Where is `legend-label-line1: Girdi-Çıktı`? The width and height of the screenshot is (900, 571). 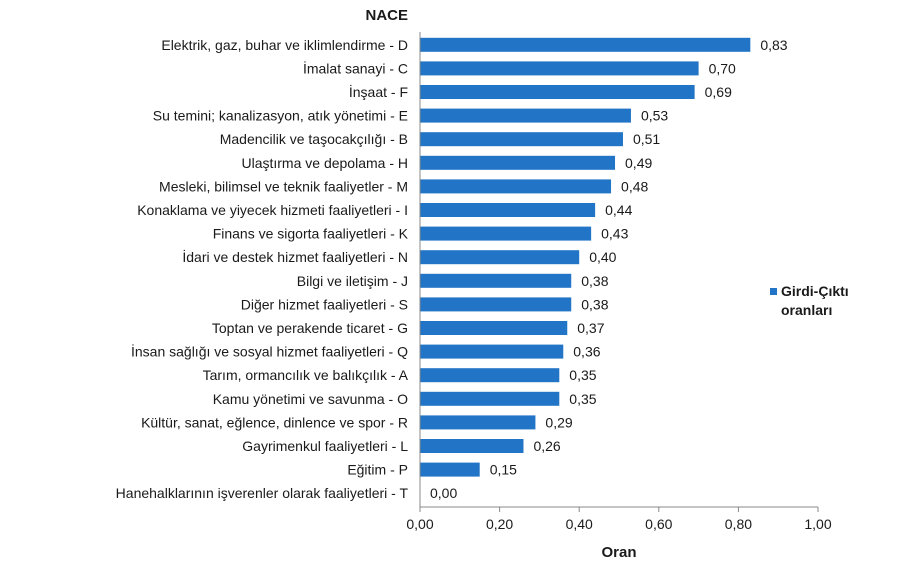
legend-label-line1: Girdi-Çıktı is located at coordinates (815, 291).